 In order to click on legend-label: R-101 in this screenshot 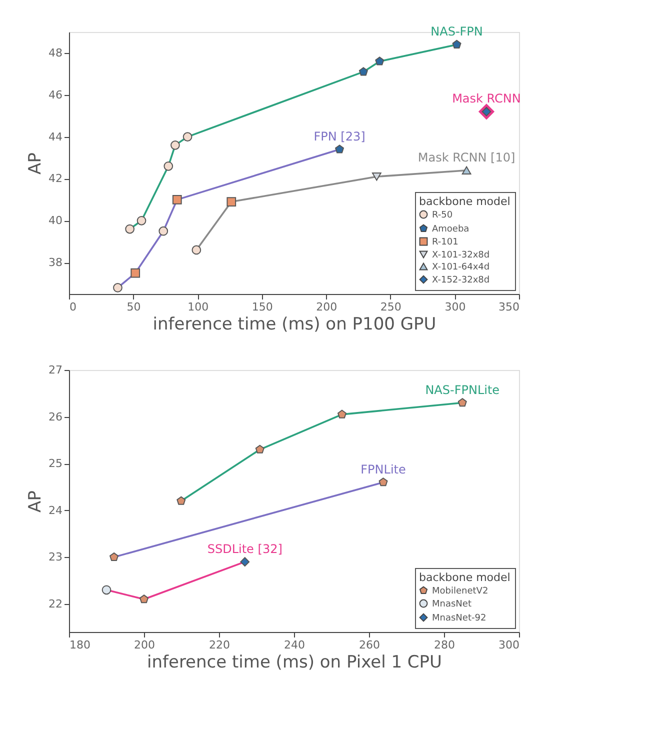, I will do `click(445, 243)`.